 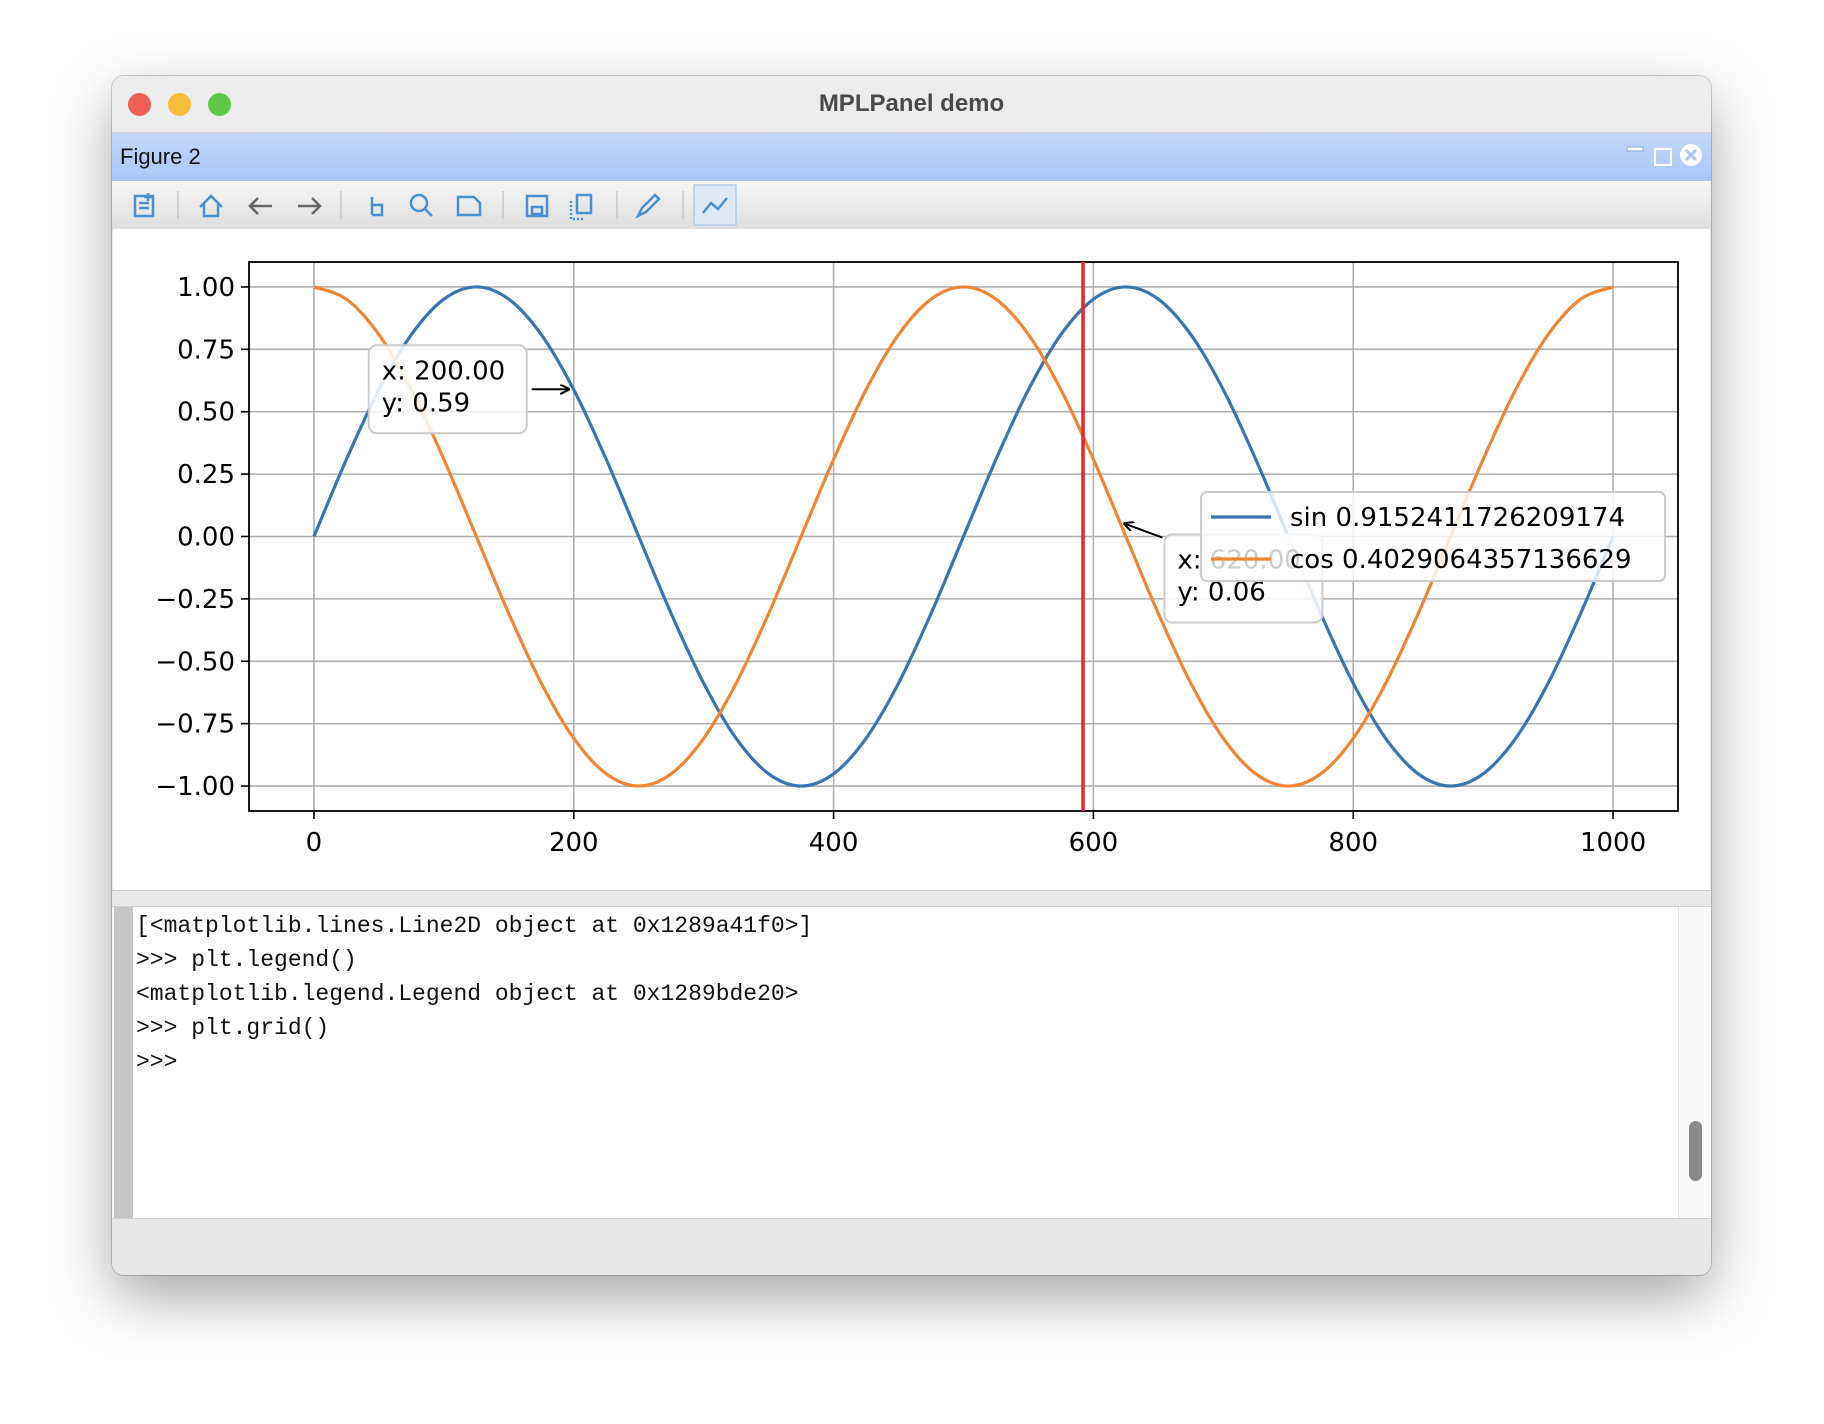 I want to click on x-tick-label: 400, so click(x=834, y=843).